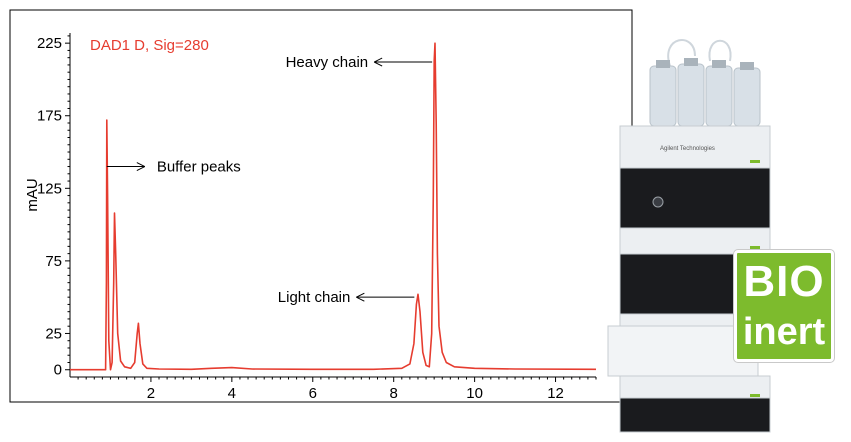 The width and height of the screenshot is (851, 442). What do you see at coordinates (58, 370) in the screenshot?
I see `y-tick-label: 0` at bounding box center [58, 370].